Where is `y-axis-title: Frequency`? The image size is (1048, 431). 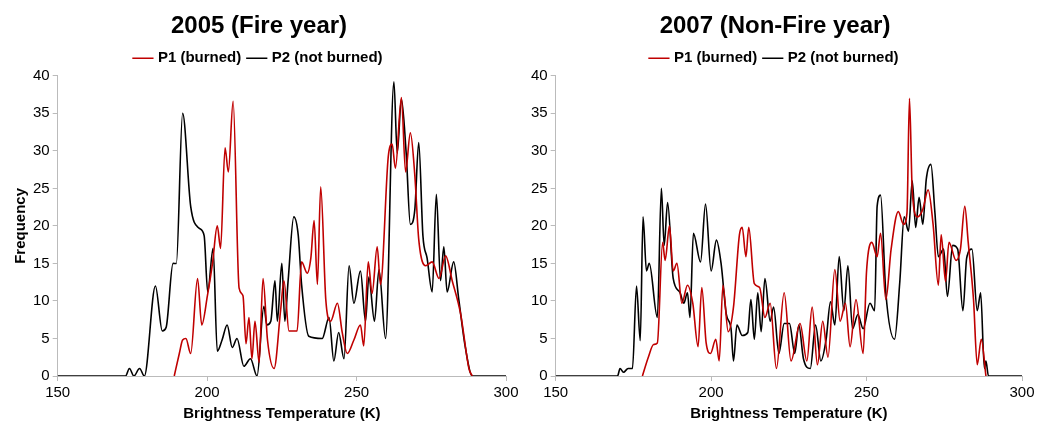 y-axis-title: Frequency is located at coordinates (20, 225).